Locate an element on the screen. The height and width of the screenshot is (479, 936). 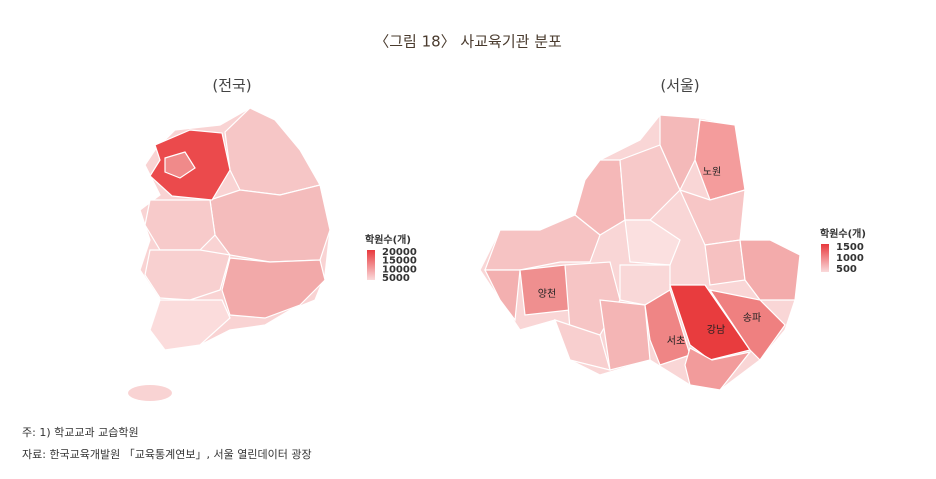
figure-title: 〈그림 18〉 사교육기관 분포 is located at coordinates (468, 42).